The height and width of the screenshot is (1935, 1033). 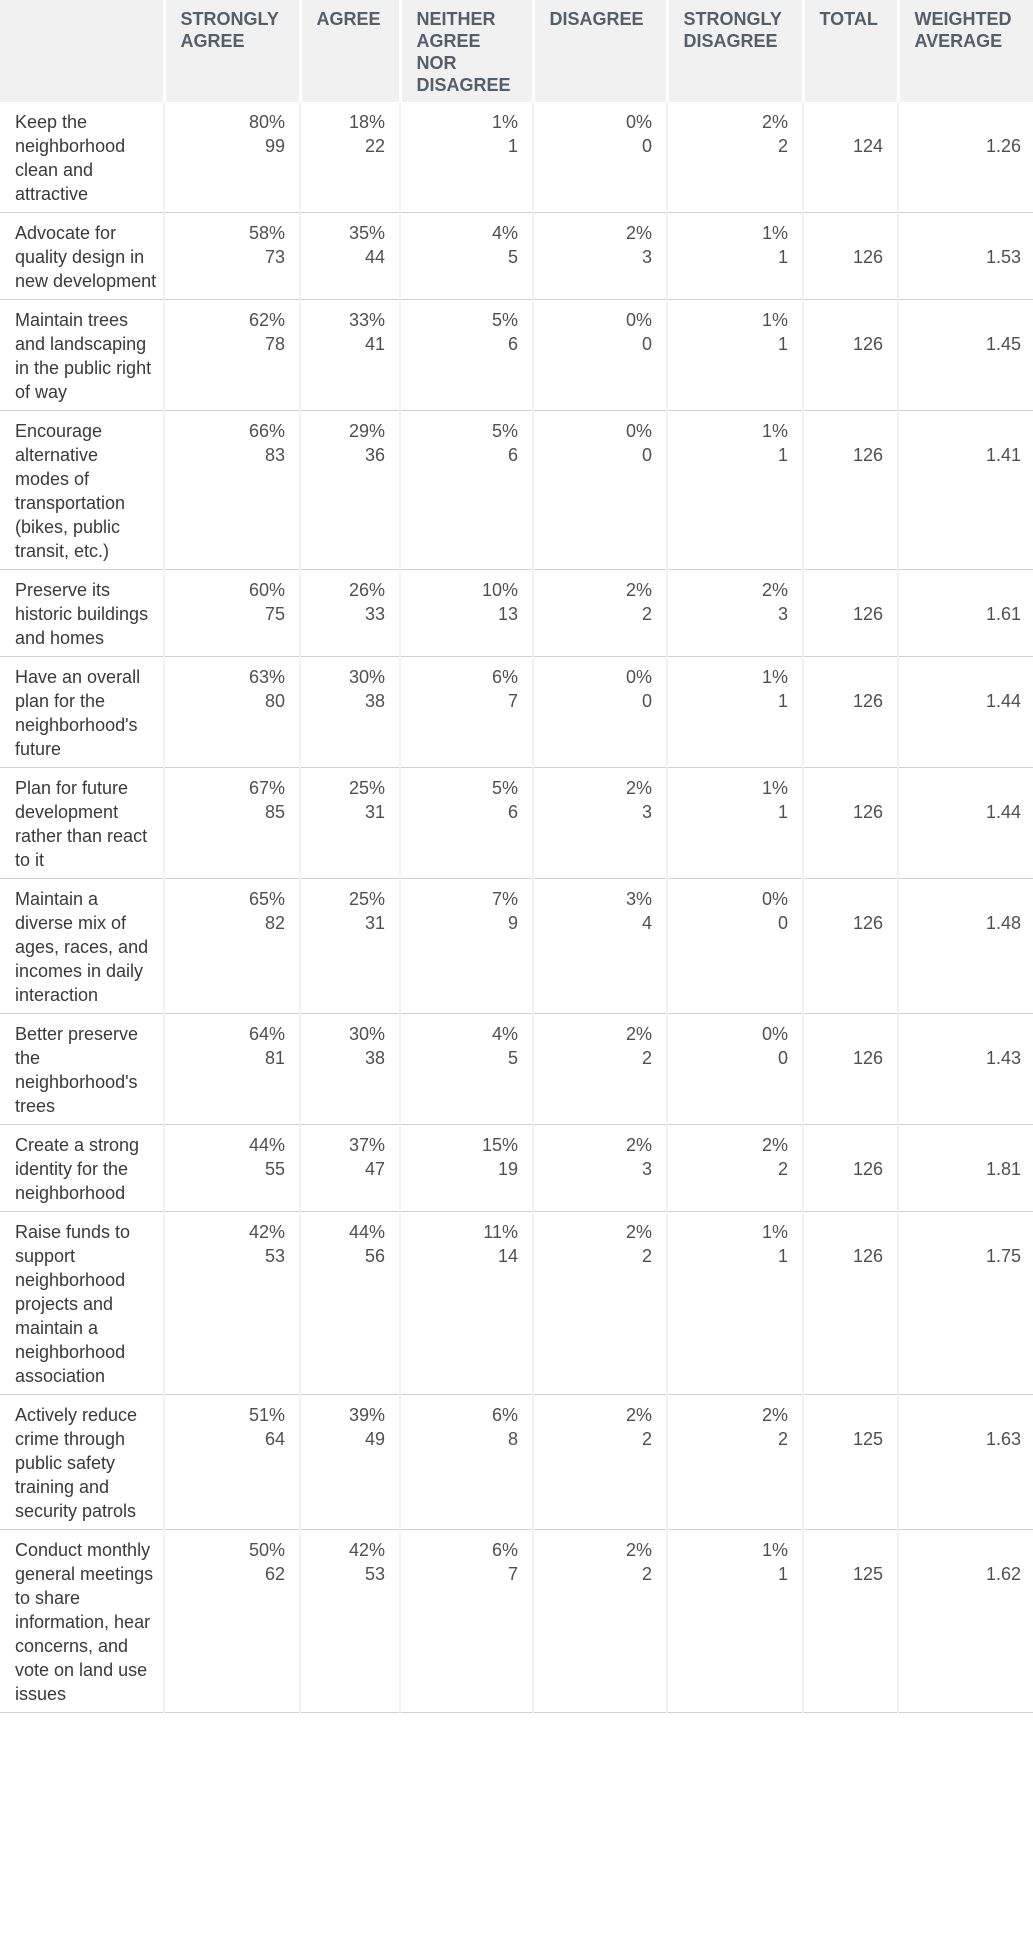 I want to click on cell-strongly-agree: 64% 81, so click(x=232, y=1069).